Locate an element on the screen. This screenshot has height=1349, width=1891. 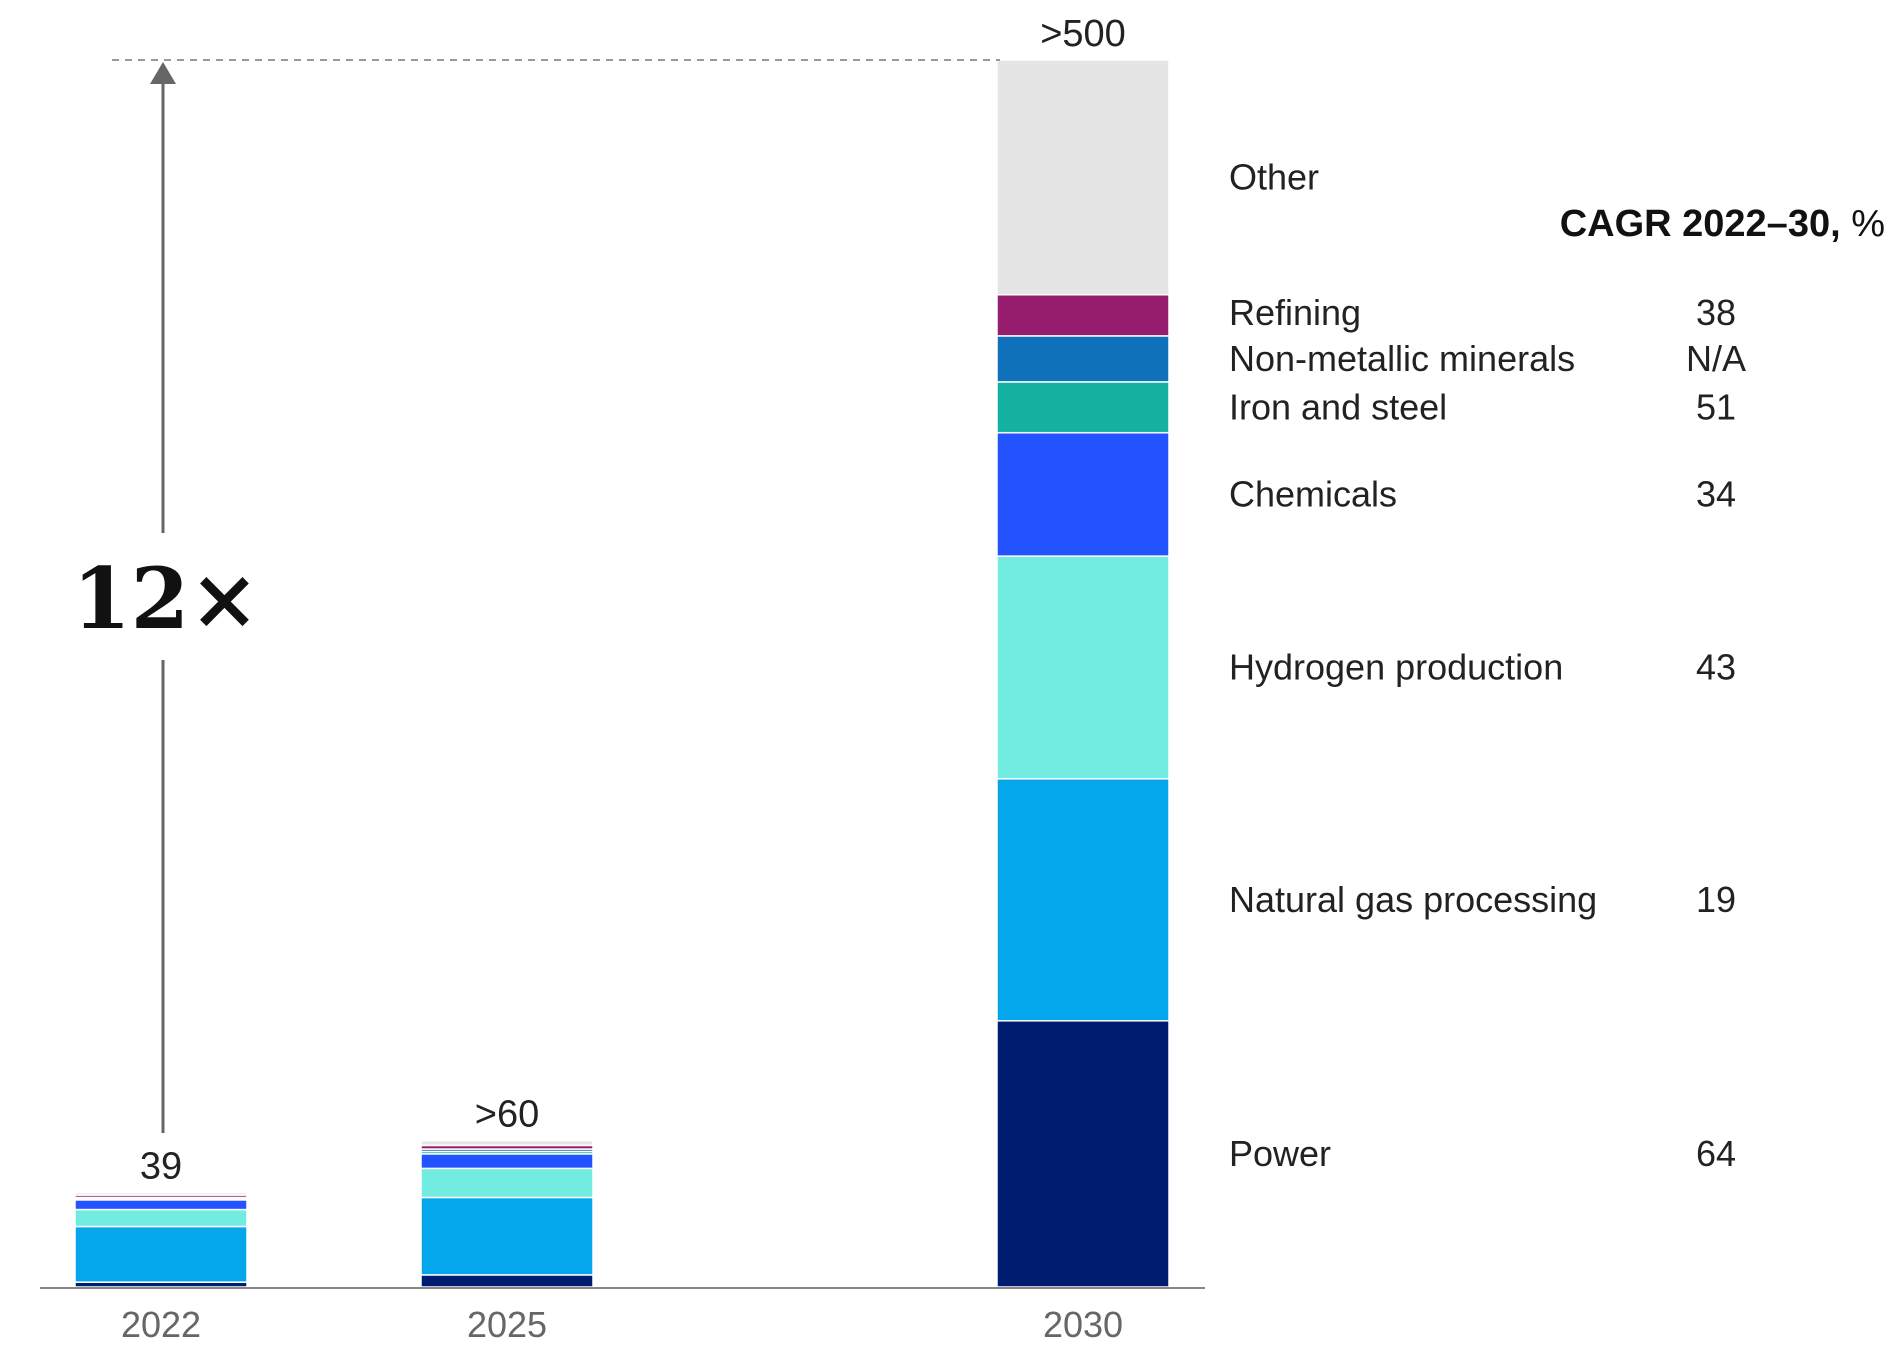
growth-arrow-head is located at coordinates (163, 73).